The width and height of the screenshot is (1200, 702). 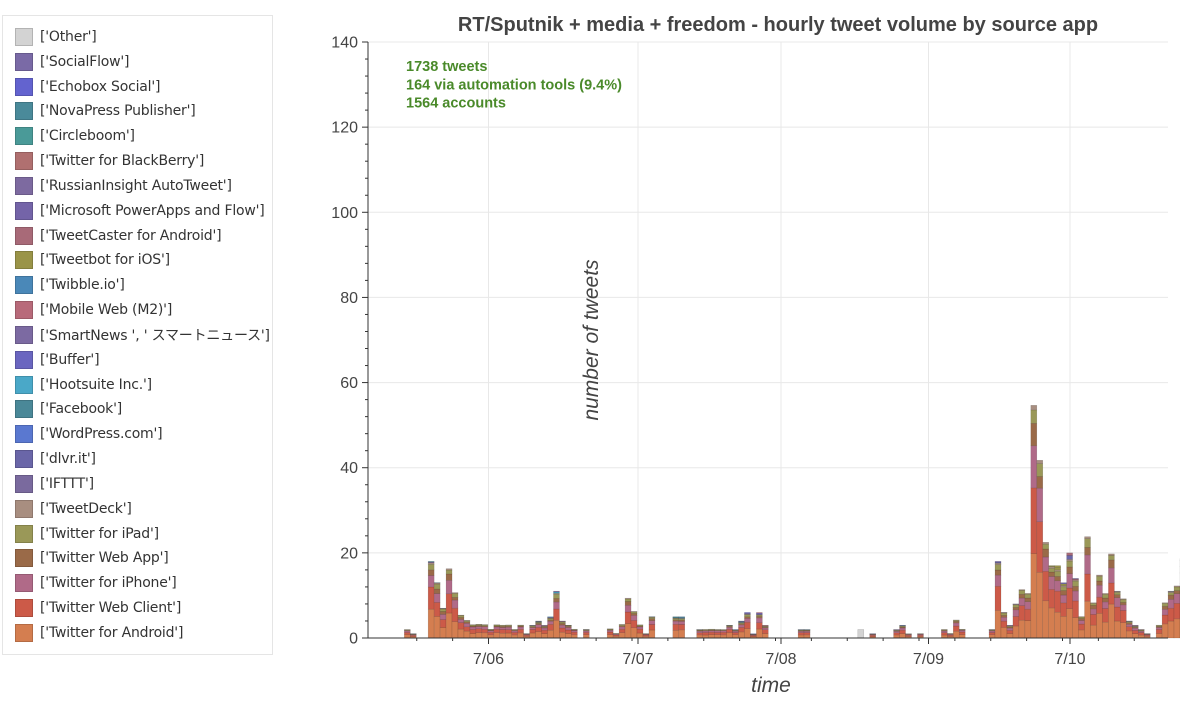 I want to click on legend-label: ['Hootsuite Inc.'], so click(x=96, y=384).